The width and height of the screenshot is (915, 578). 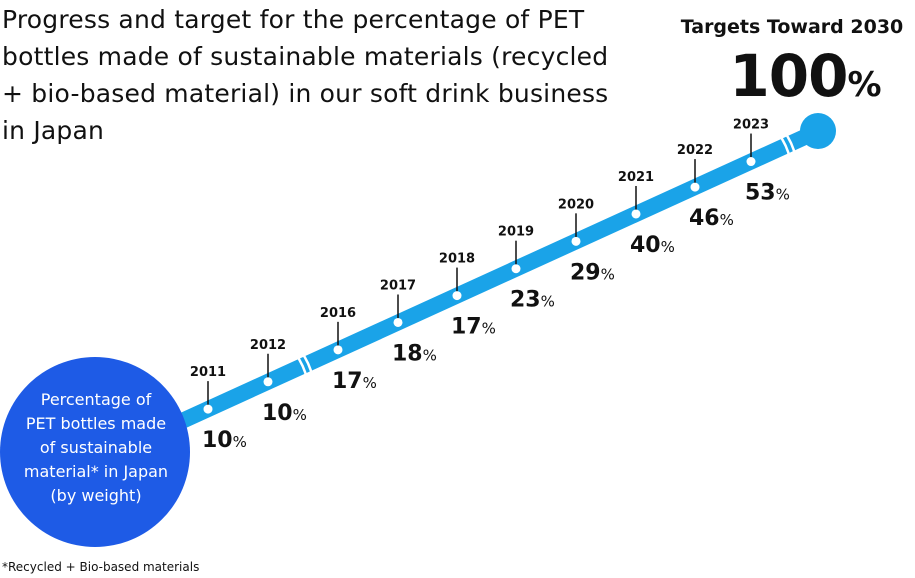 I want to click on footnote: *Recycled + Bio-based materials, so click(x=101, y=567).